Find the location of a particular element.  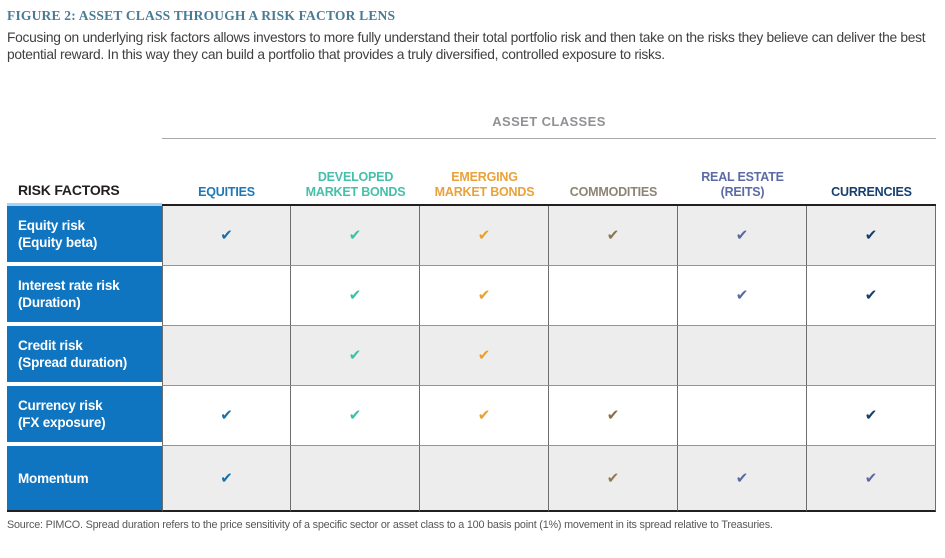

column-header-emerging-market-bonds: EMERGING MARKET BONDS is located at coordinates (484, 182).